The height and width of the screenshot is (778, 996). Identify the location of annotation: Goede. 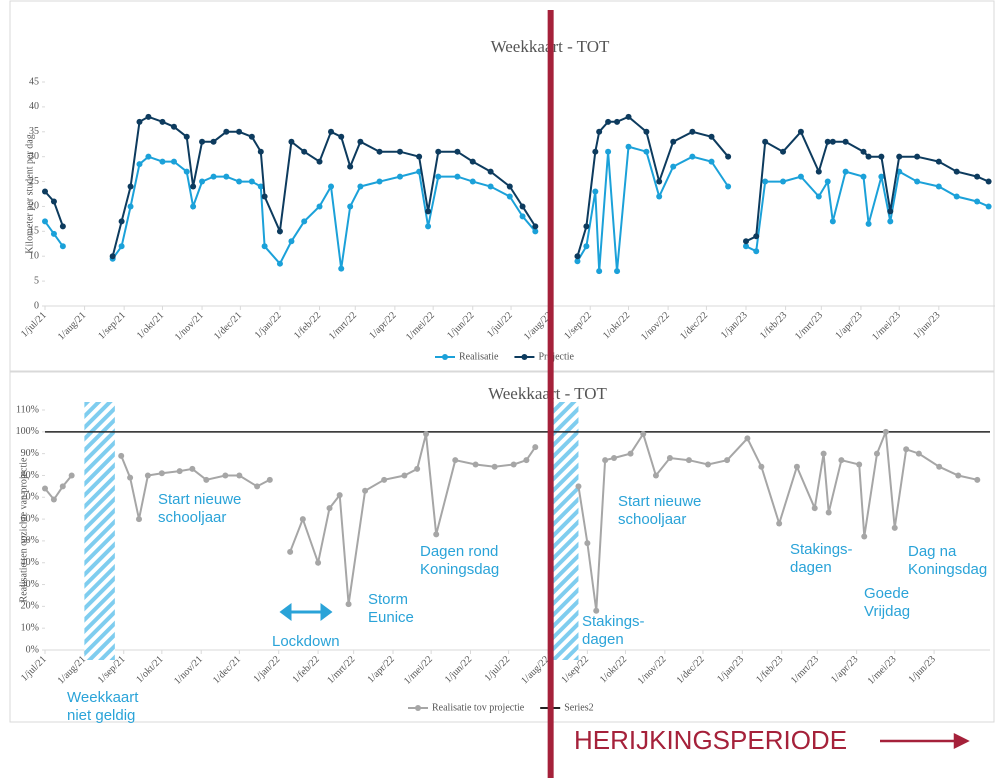
(886, 593).